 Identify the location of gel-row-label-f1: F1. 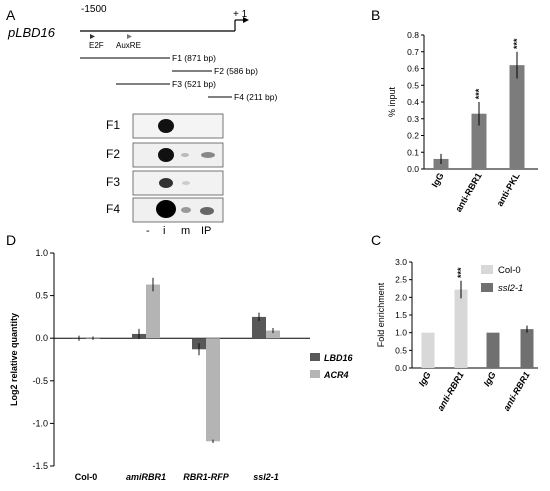
(113, 125).